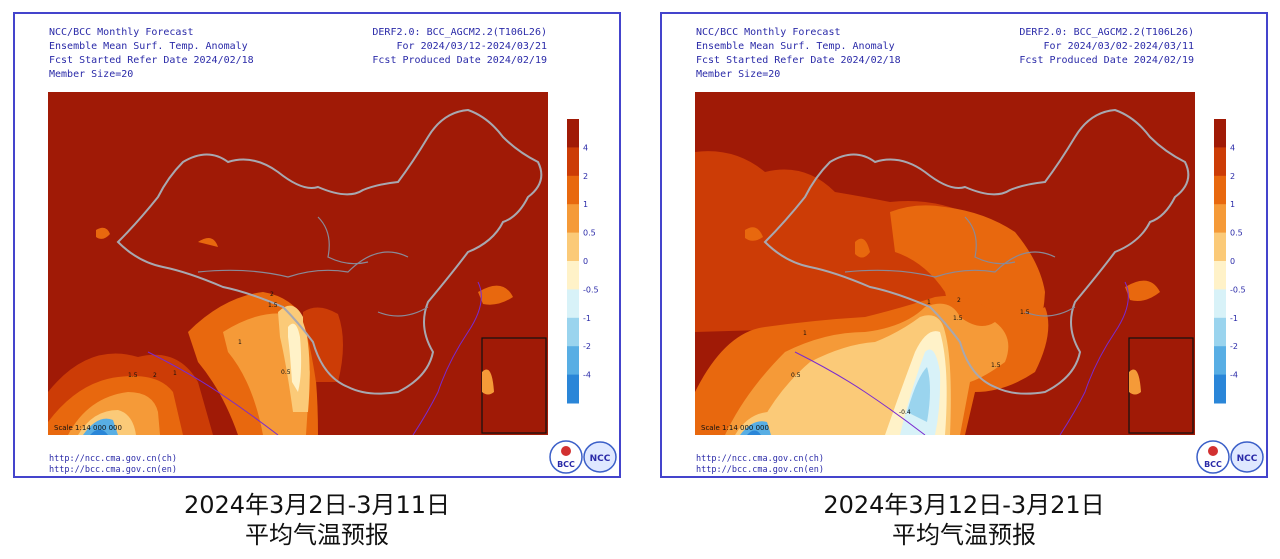 The height and width of the screenshot is (559, 1280). Describe the element at coordinates (471, 46) in the screenshot. I see `header-period: For 2024/03/12-2024/03/21` at that location.